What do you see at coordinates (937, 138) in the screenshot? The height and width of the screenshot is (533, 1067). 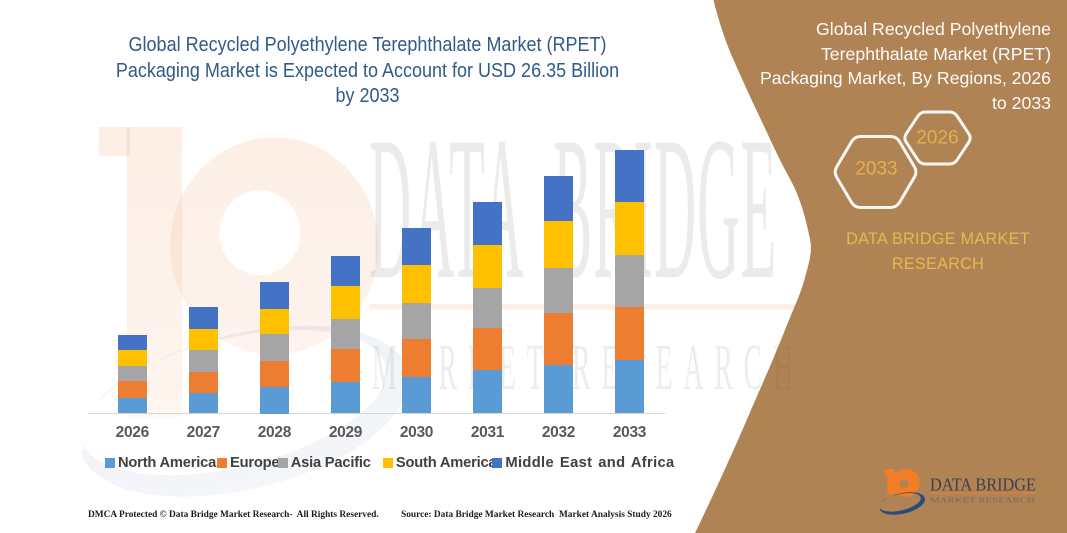 I see `svg-text: 2026` at bounding box center [937, 138].